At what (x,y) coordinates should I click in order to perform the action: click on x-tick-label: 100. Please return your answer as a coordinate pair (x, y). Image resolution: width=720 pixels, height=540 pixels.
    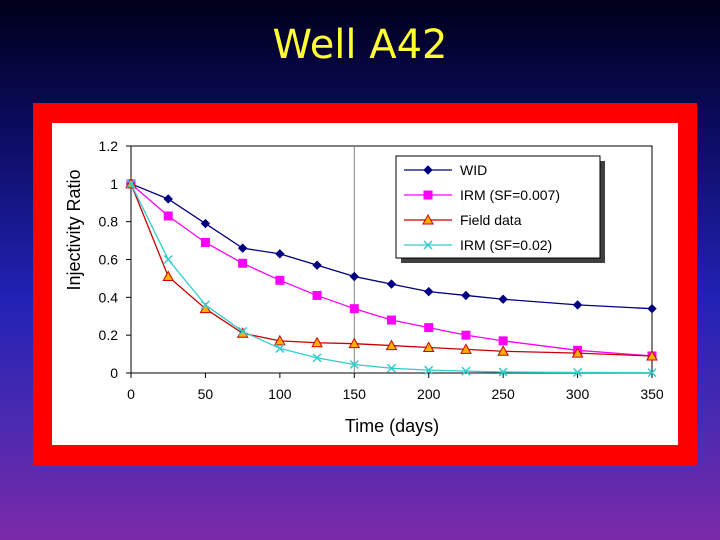
    Looking at the image, I should click on (280, 394).